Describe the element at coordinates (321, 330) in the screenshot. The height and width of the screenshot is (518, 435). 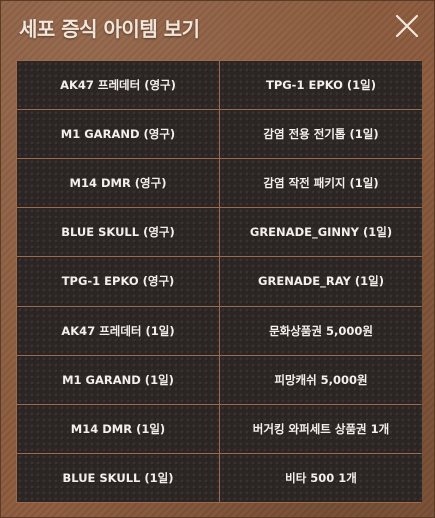
I see `item-cell: 문화상품권 5,000원` at that location.